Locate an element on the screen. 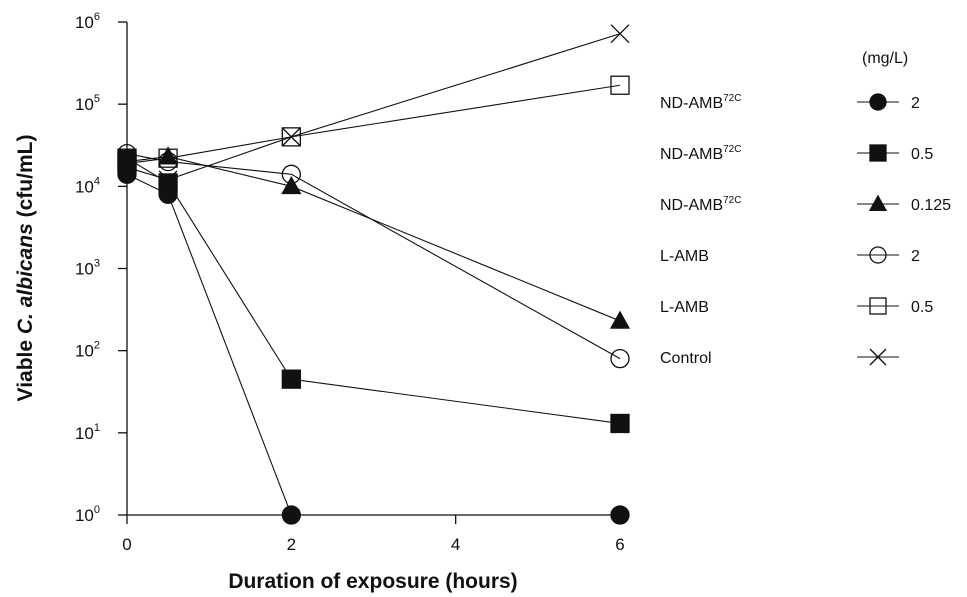  legend-series-name: Control is located at coordinates (686, 358).